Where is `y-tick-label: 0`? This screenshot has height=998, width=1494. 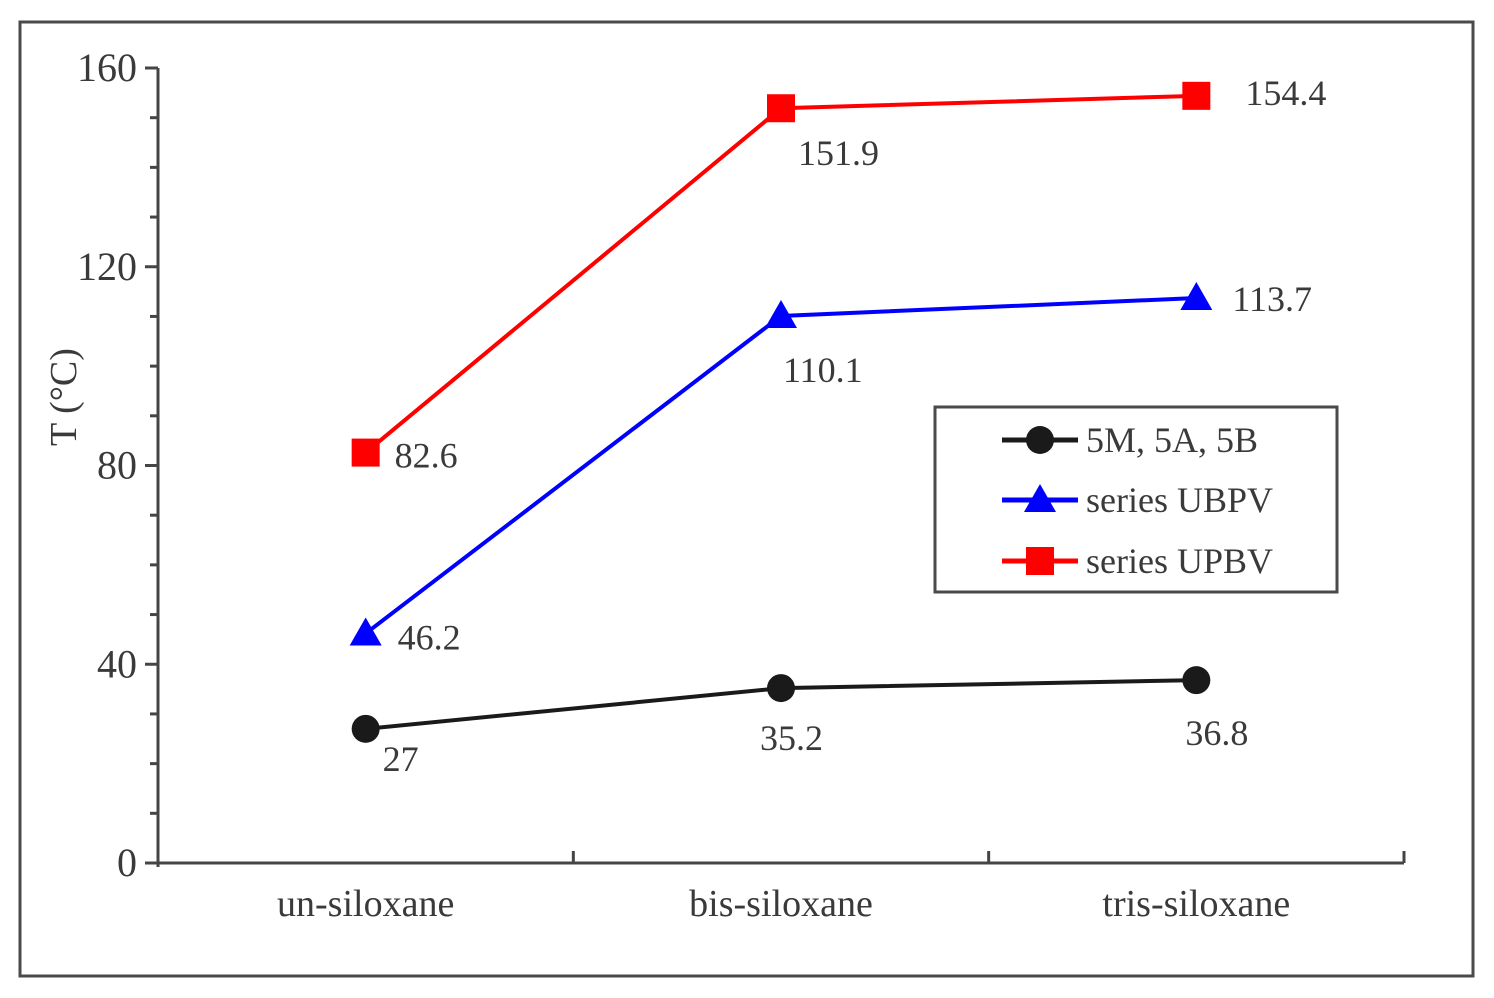 y-tick-label: 0 is located at coordinates (127, 862).